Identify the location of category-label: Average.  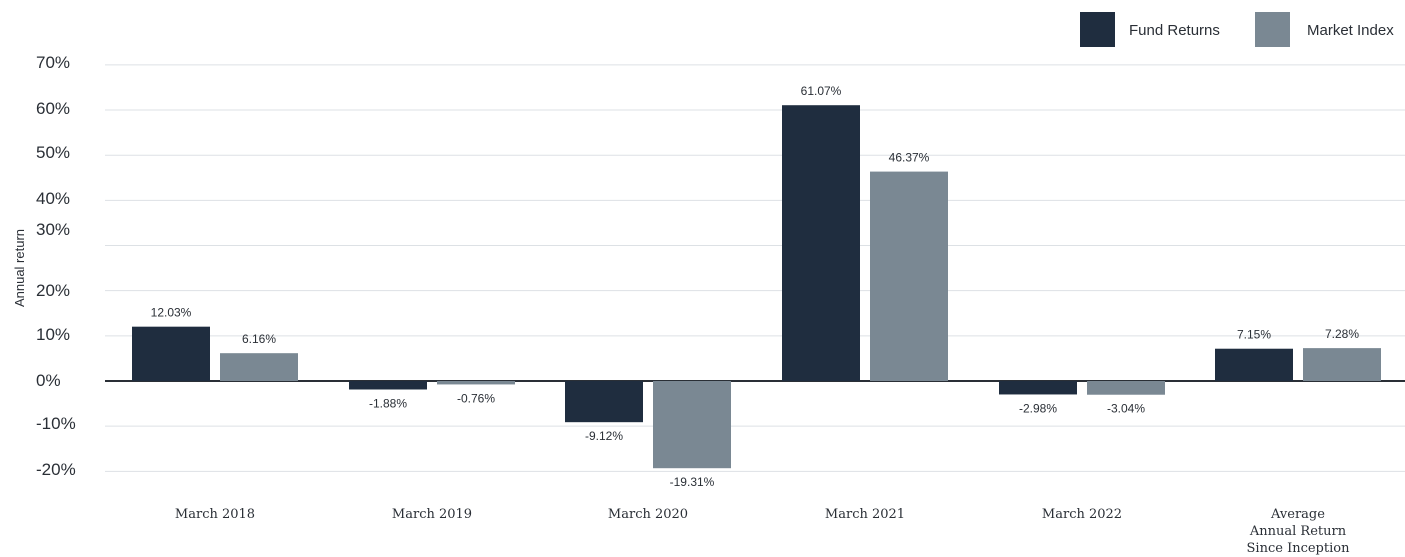
(1297, 514).